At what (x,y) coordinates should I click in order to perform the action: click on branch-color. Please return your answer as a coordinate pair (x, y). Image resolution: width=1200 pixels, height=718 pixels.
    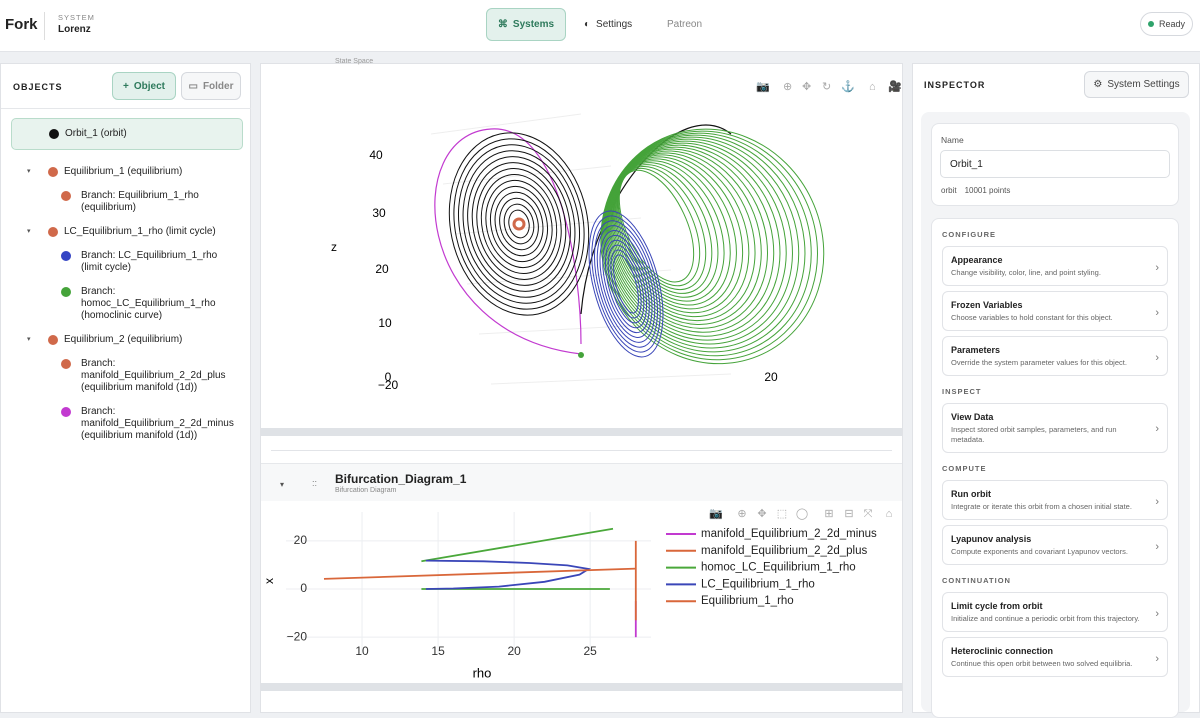
    Looking at the image, I should click on (66, 256).